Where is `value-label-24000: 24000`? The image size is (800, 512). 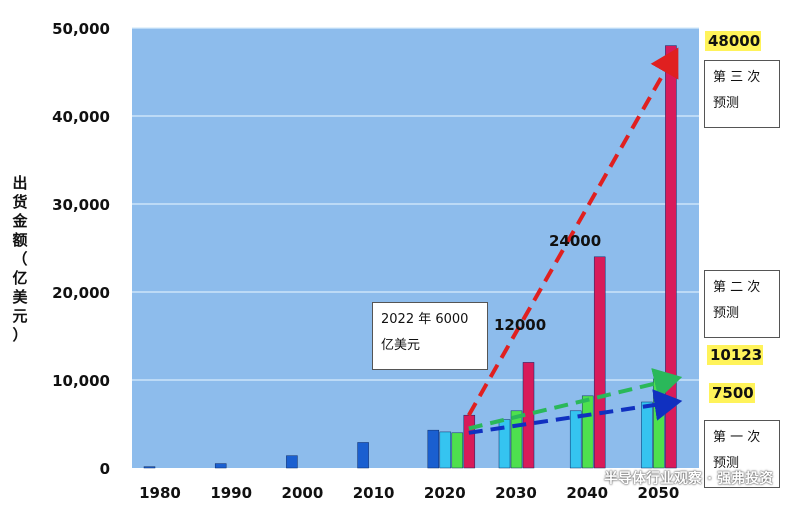 value-label-24000: 24000 is located at coordinates (575, 241).